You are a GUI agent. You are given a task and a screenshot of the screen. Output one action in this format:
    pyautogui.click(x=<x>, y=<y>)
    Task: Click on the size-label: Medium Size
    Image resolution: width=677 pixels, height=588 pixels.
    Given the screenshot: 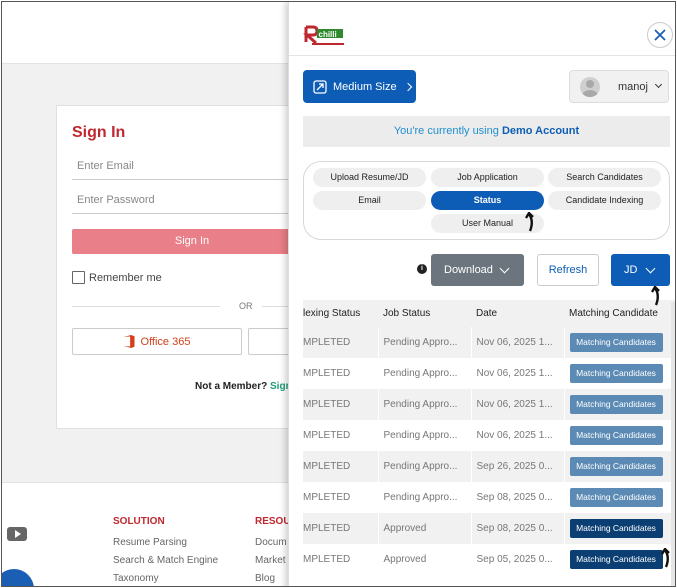 What is the action you would take?
    pyautogui.click(x=365, y=86)
    